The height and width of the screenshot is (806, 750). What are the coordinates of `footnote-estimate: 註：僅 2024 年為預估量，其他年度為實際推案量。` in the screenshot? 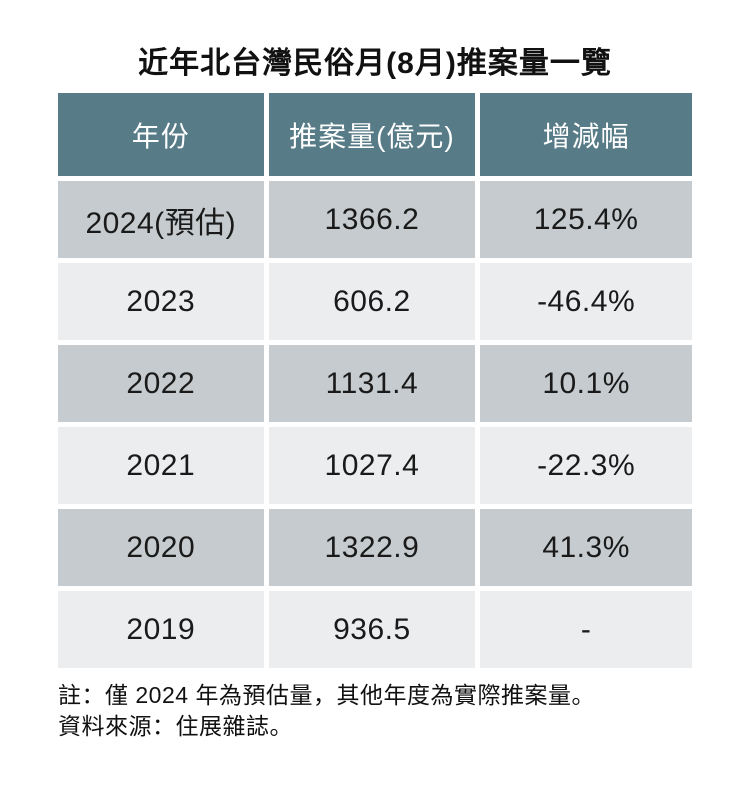 It's located at (326, 695).